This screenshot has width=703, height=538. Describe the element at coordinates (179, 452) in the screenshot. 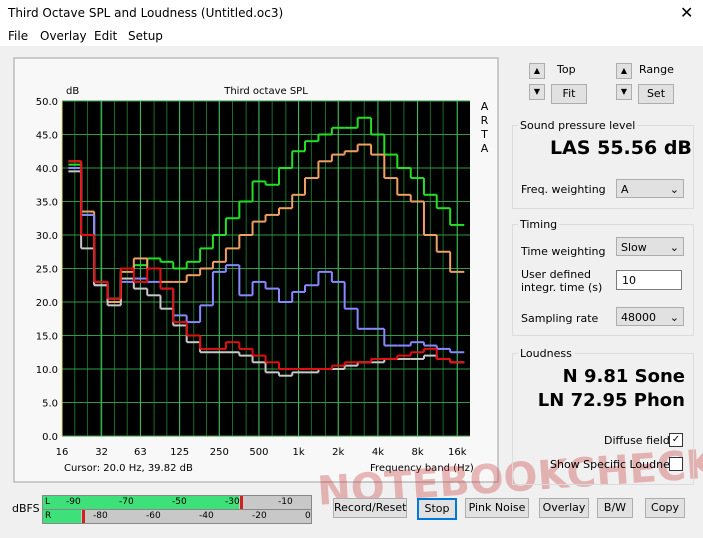

I see `x-tick-label: 125` at that location.